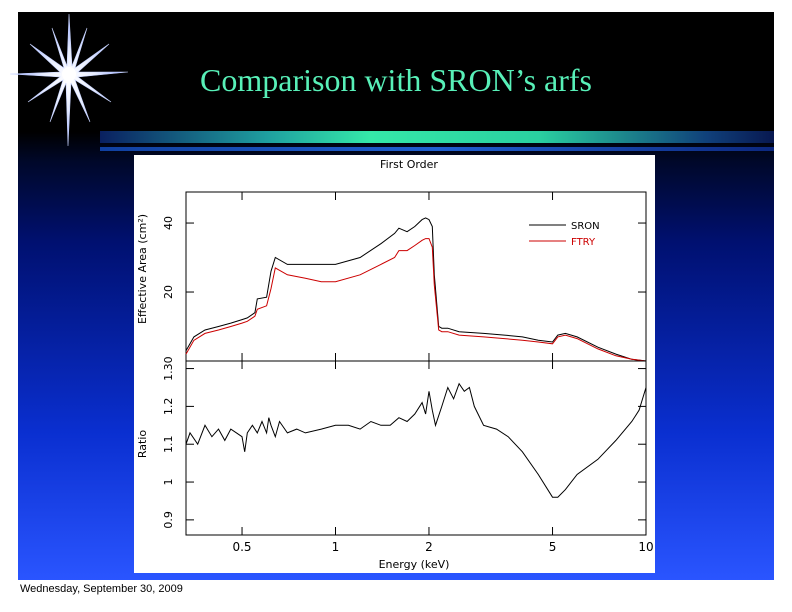 The image size is (792, 612). What do you see at coordinates (241, 547) in the screenshot?
I see `x-tick-label: 0.5` at bounding box center [241, 547].